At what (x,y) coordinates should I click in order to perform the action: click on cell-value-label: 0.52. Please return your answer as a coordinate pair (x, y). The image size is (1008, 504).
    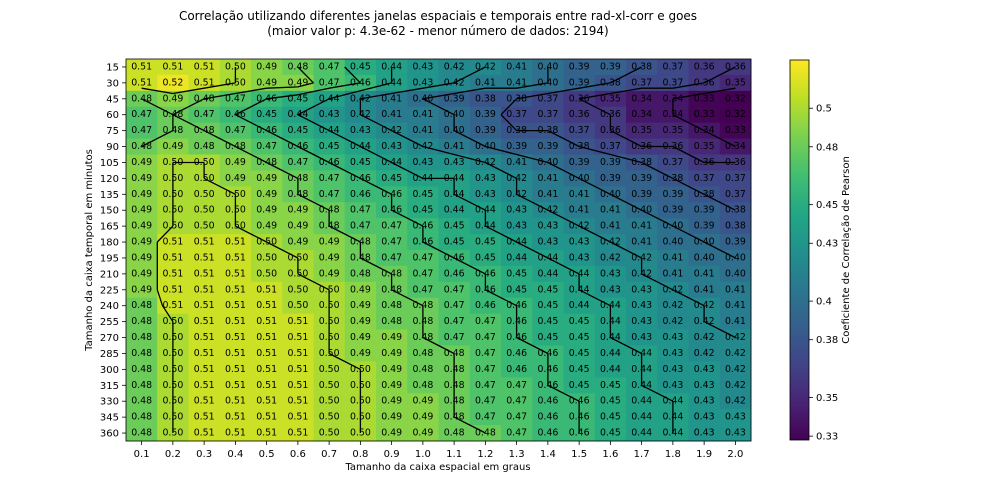
    Looking at the image, I should click on (172, 82).